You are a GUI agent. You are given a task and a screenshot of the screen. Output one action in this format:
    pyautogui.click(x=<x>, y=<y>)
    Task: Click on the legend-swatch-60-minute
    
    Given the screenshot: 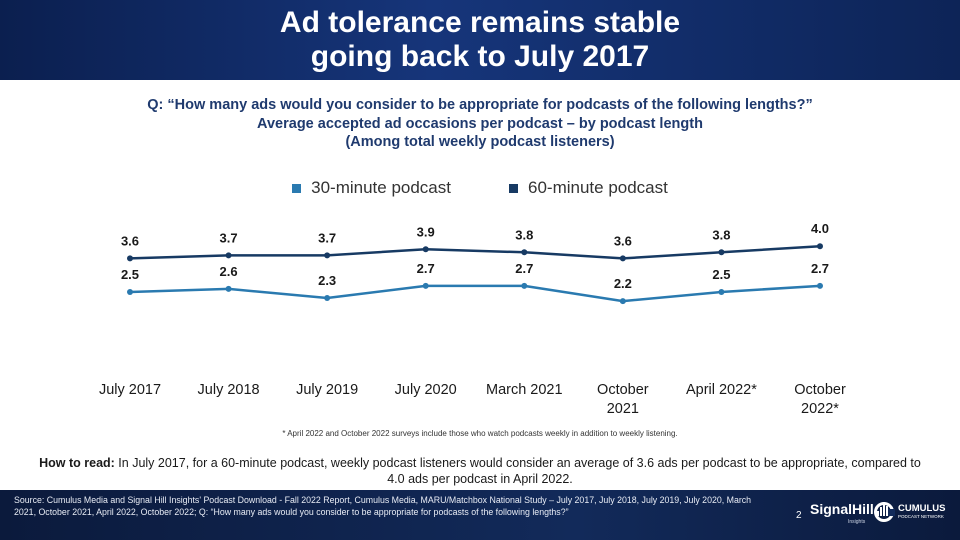 What is the action you would take?
    pyautogui.click(x=513, y=188)
    